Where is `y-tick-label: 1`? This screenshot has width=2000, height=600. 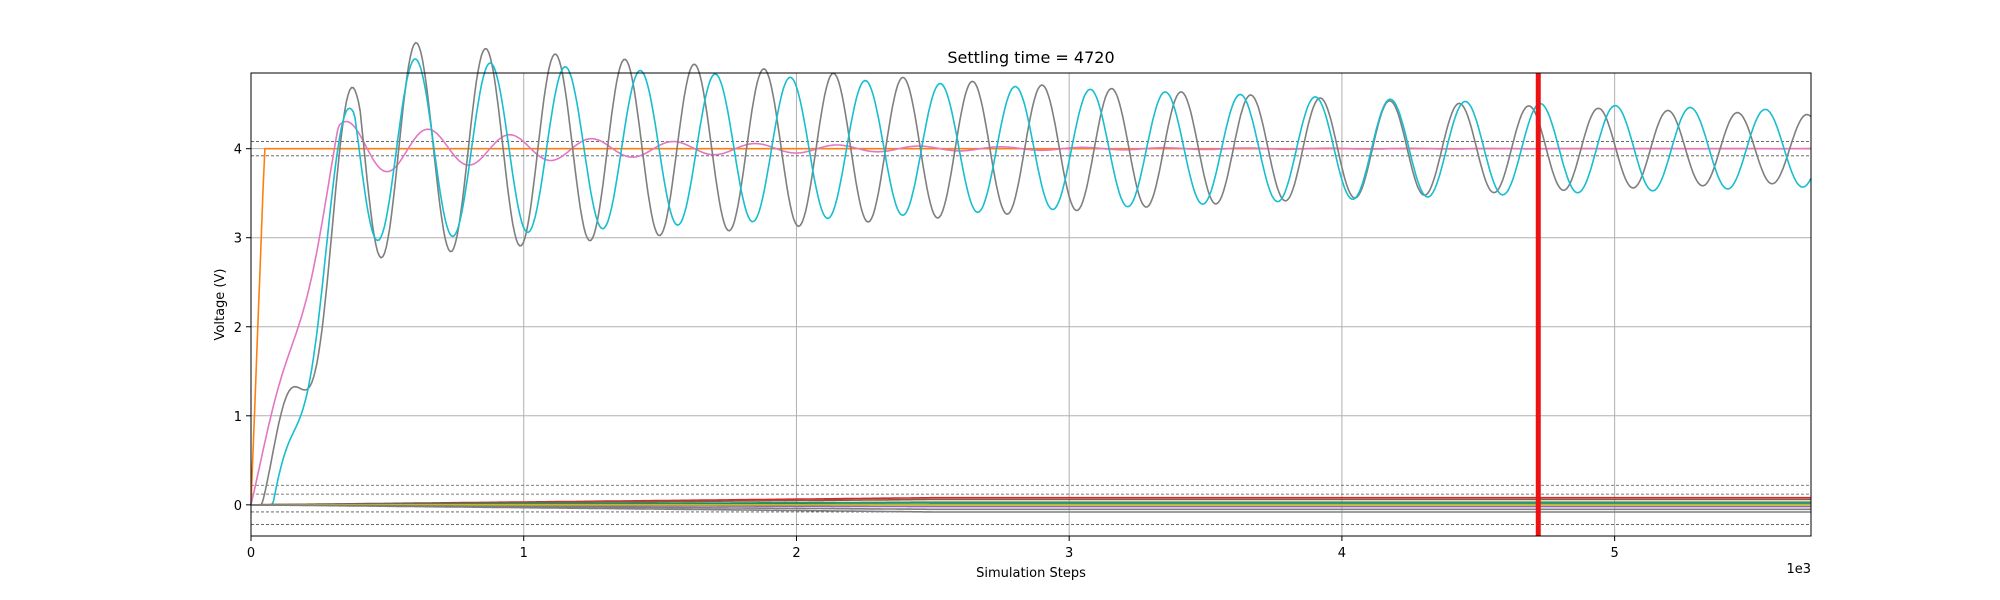 y-tick-label: 1 is located at coordinates (238, 417).